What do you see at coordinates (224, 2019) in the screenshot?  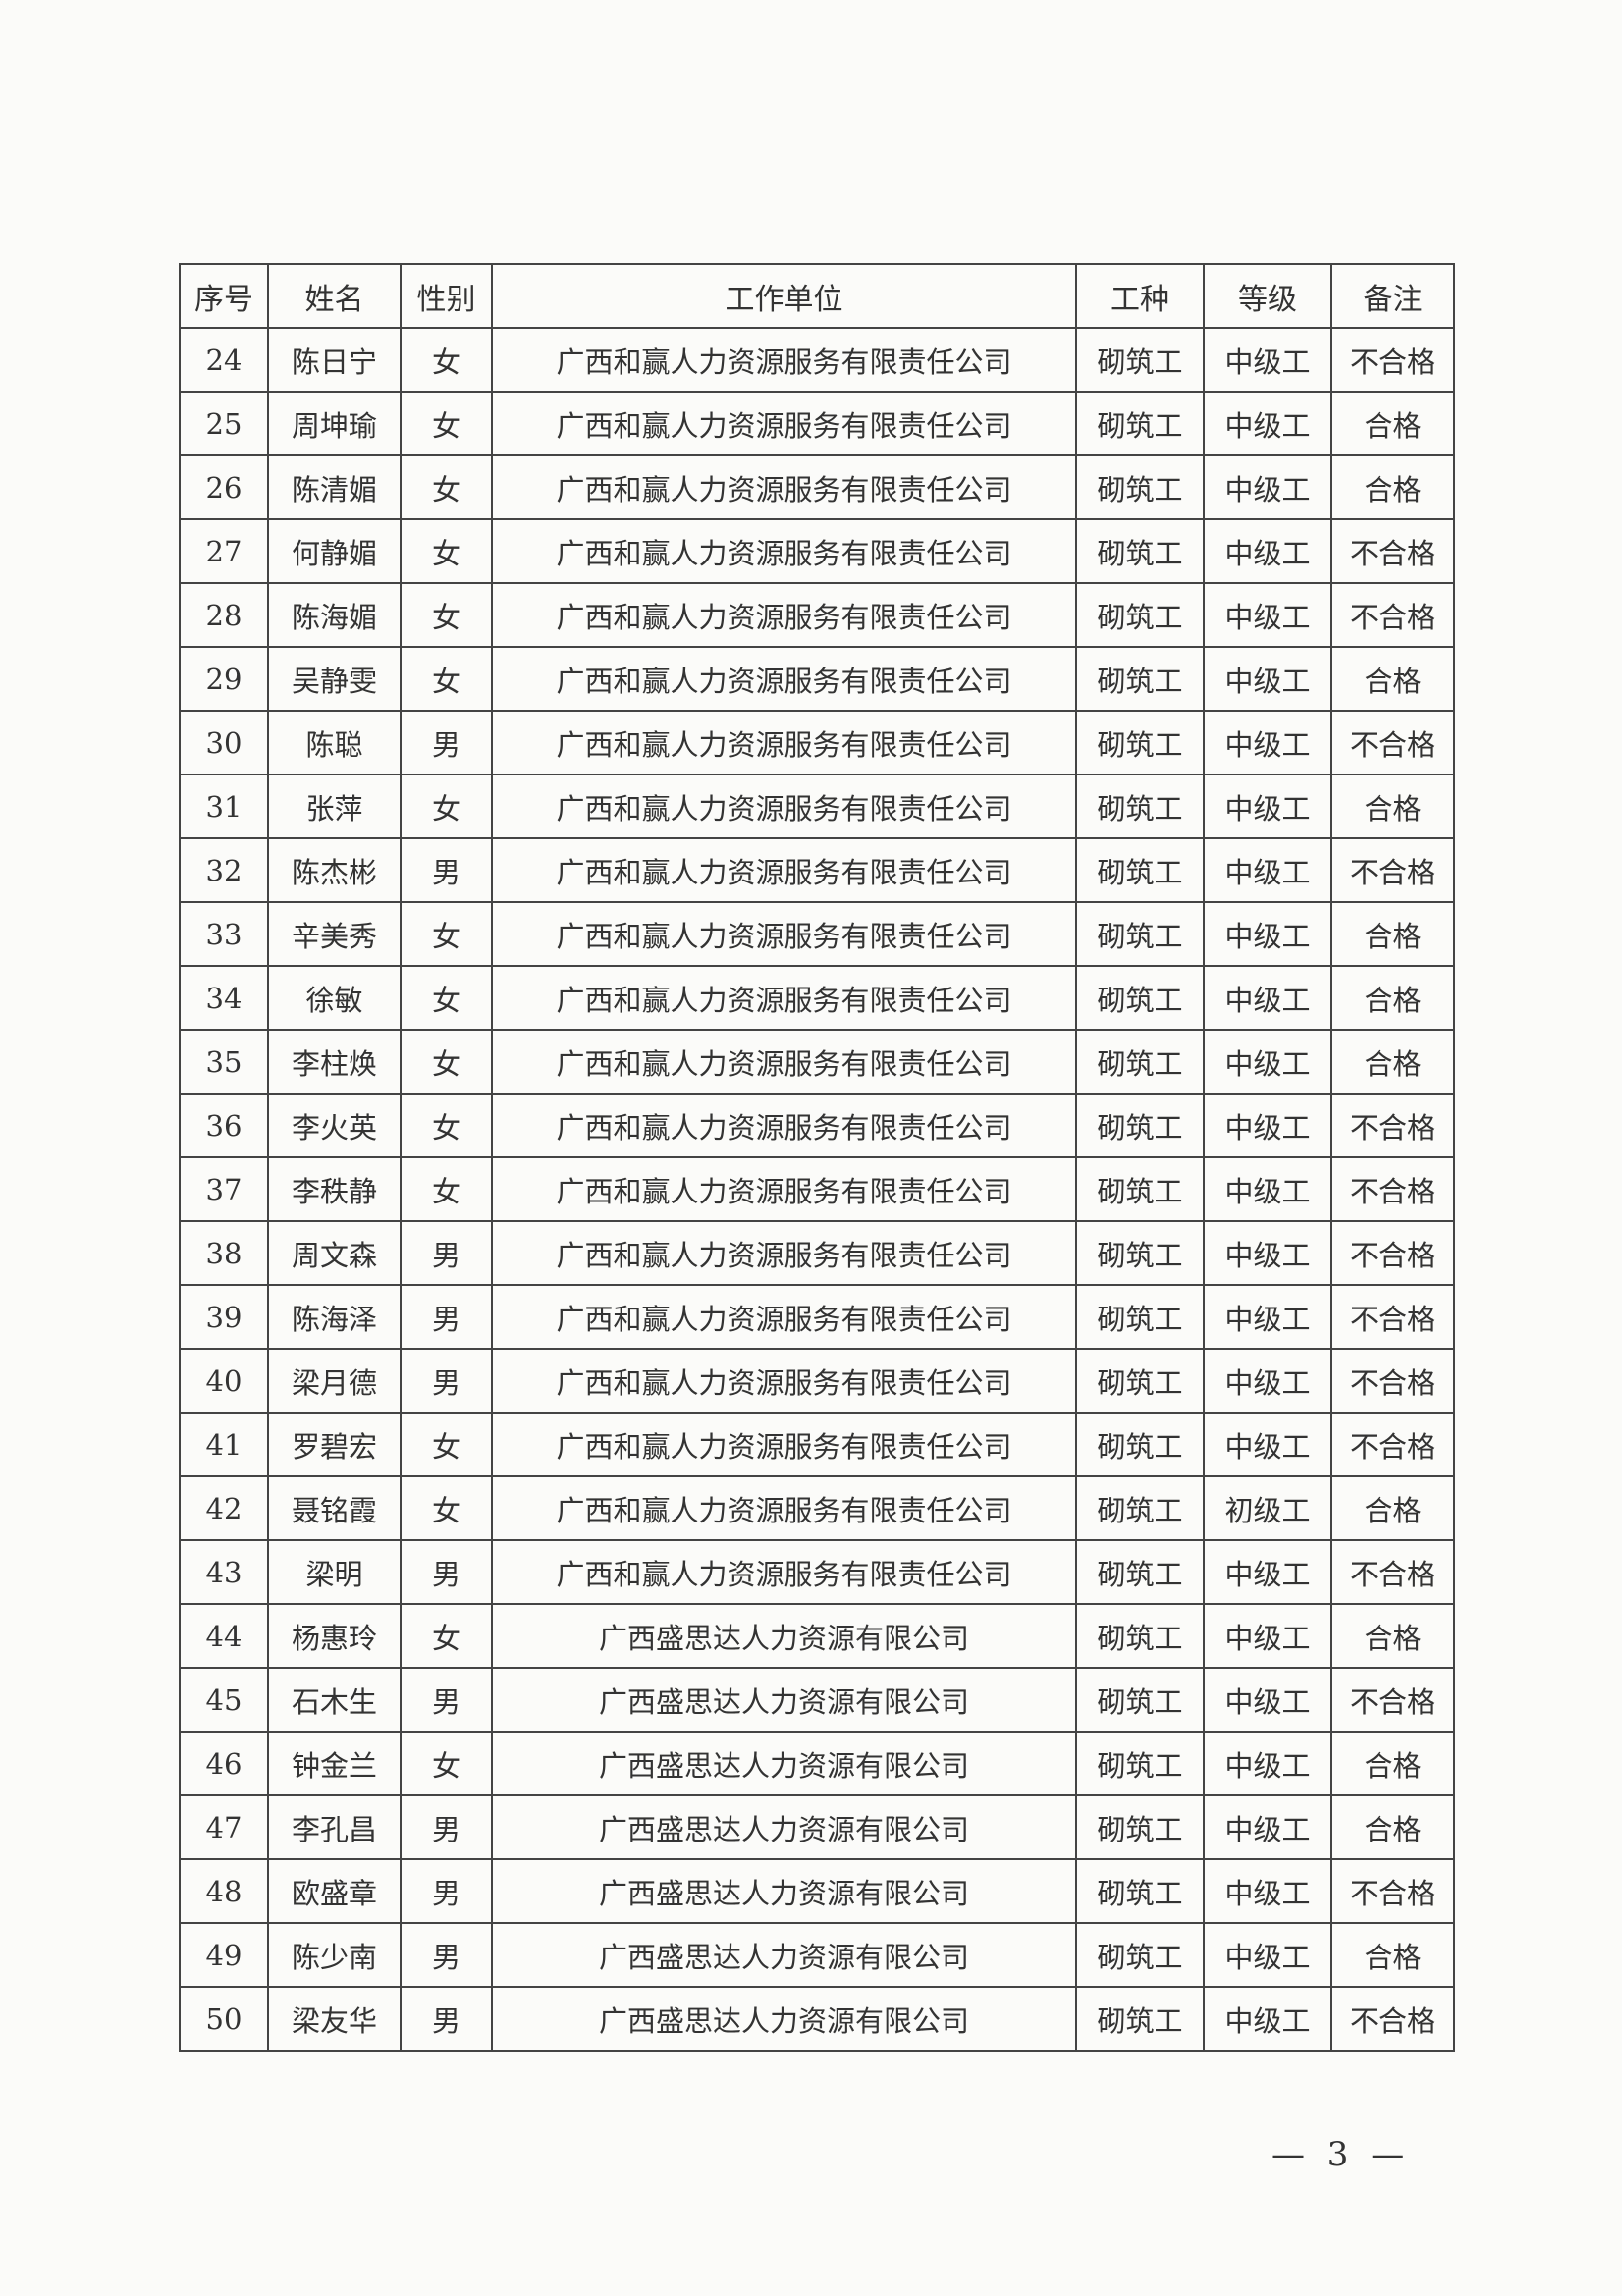 I see `cell-seq: 50` at bounding box center [224, 2019].